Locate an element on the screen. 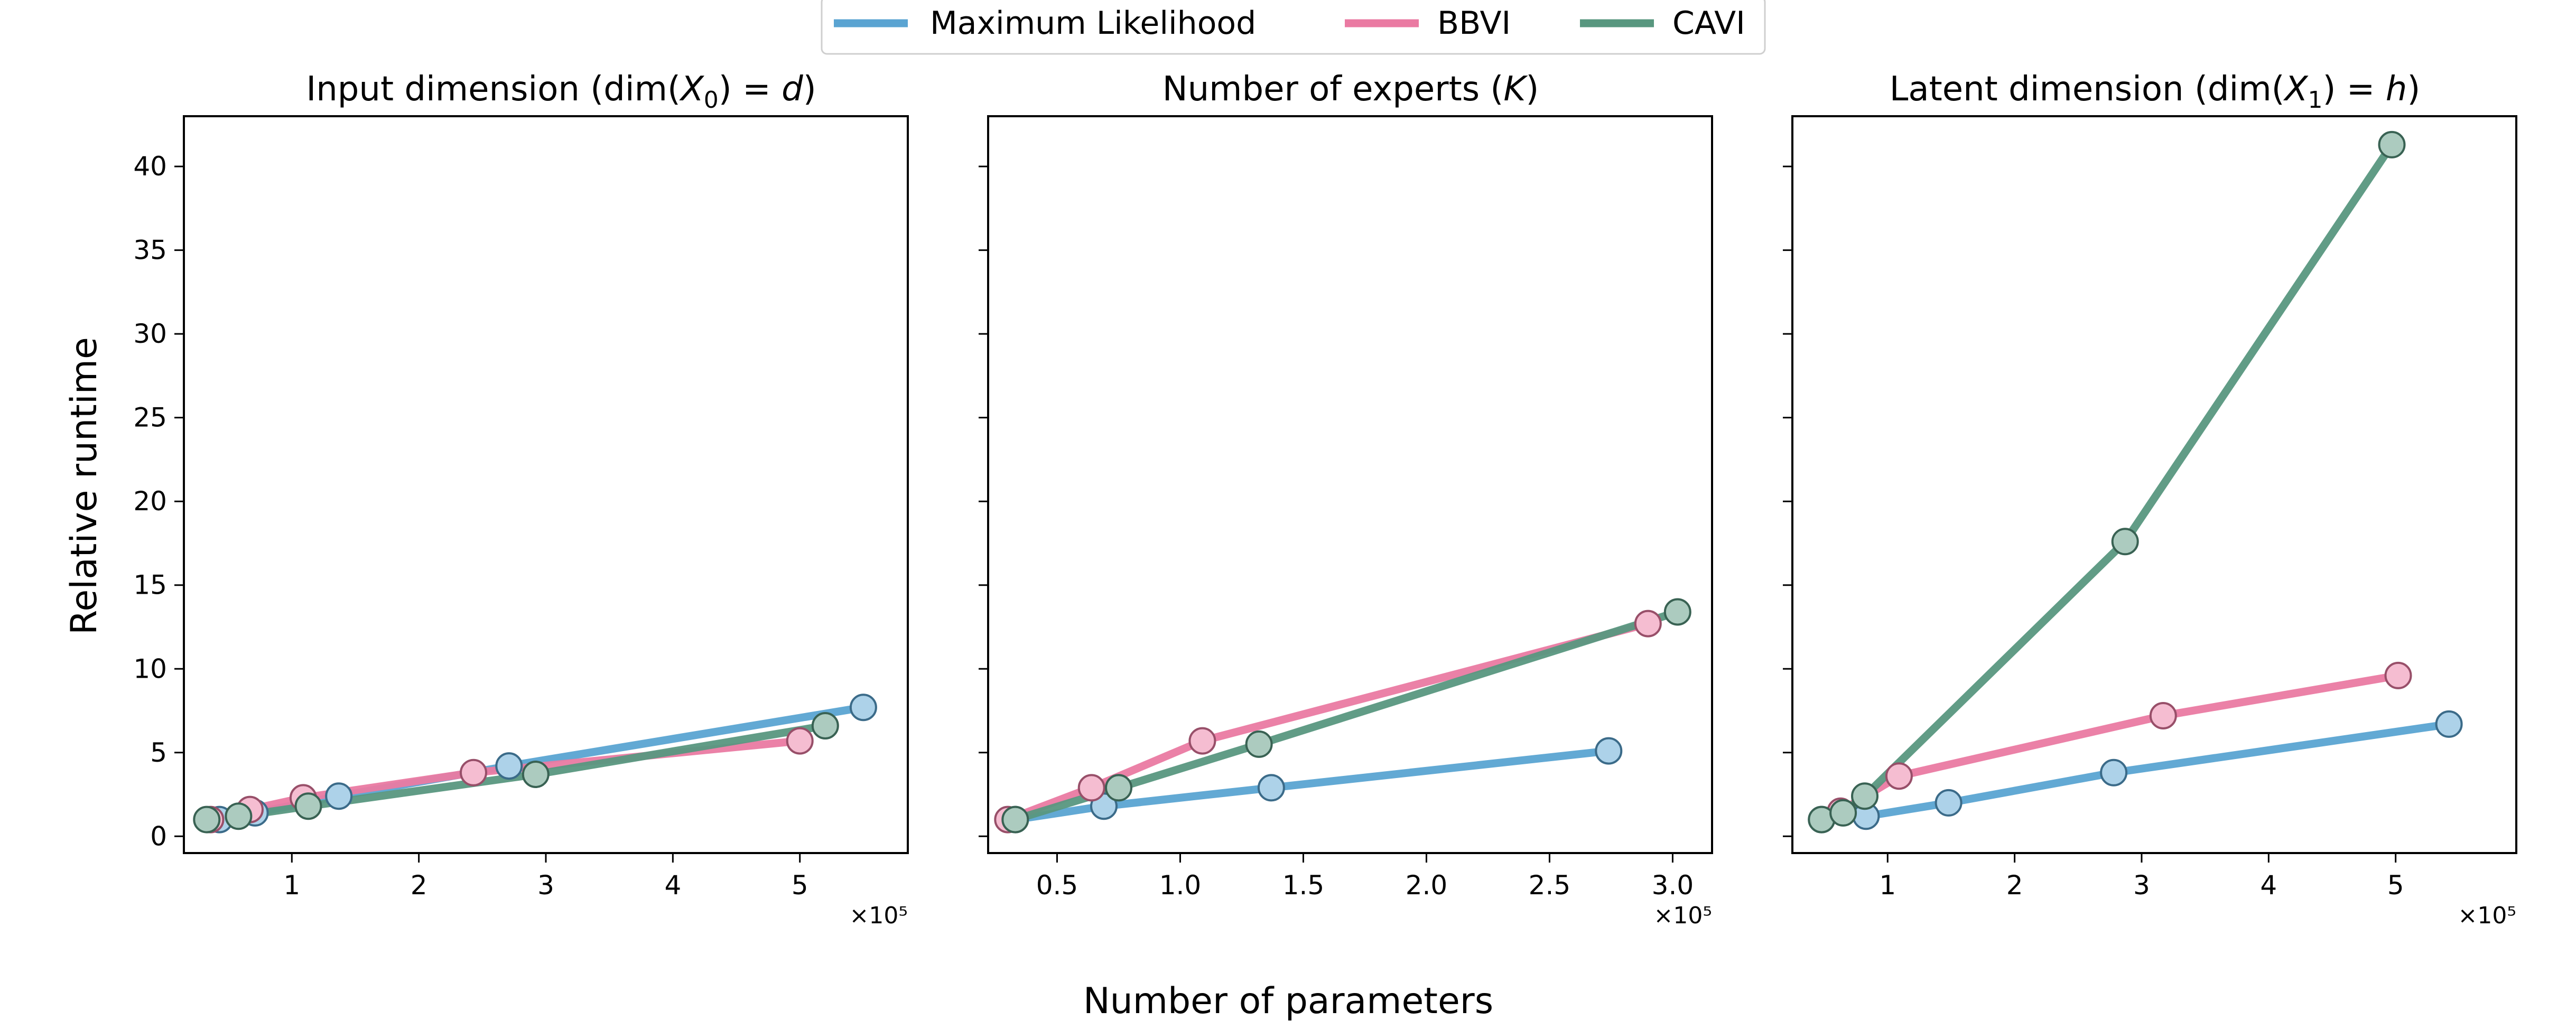 The image size is (2576, 1030). y-tick-label: 25 is located at coordinates (150, 417).